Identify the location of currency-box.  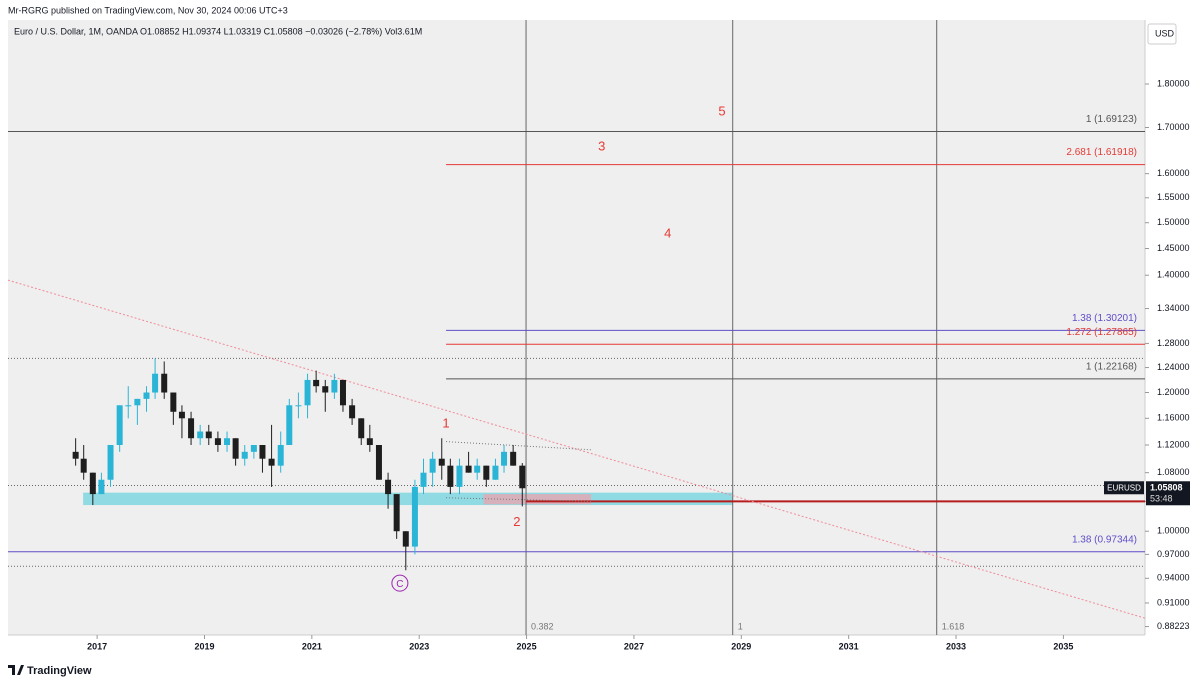
(1162, 34).